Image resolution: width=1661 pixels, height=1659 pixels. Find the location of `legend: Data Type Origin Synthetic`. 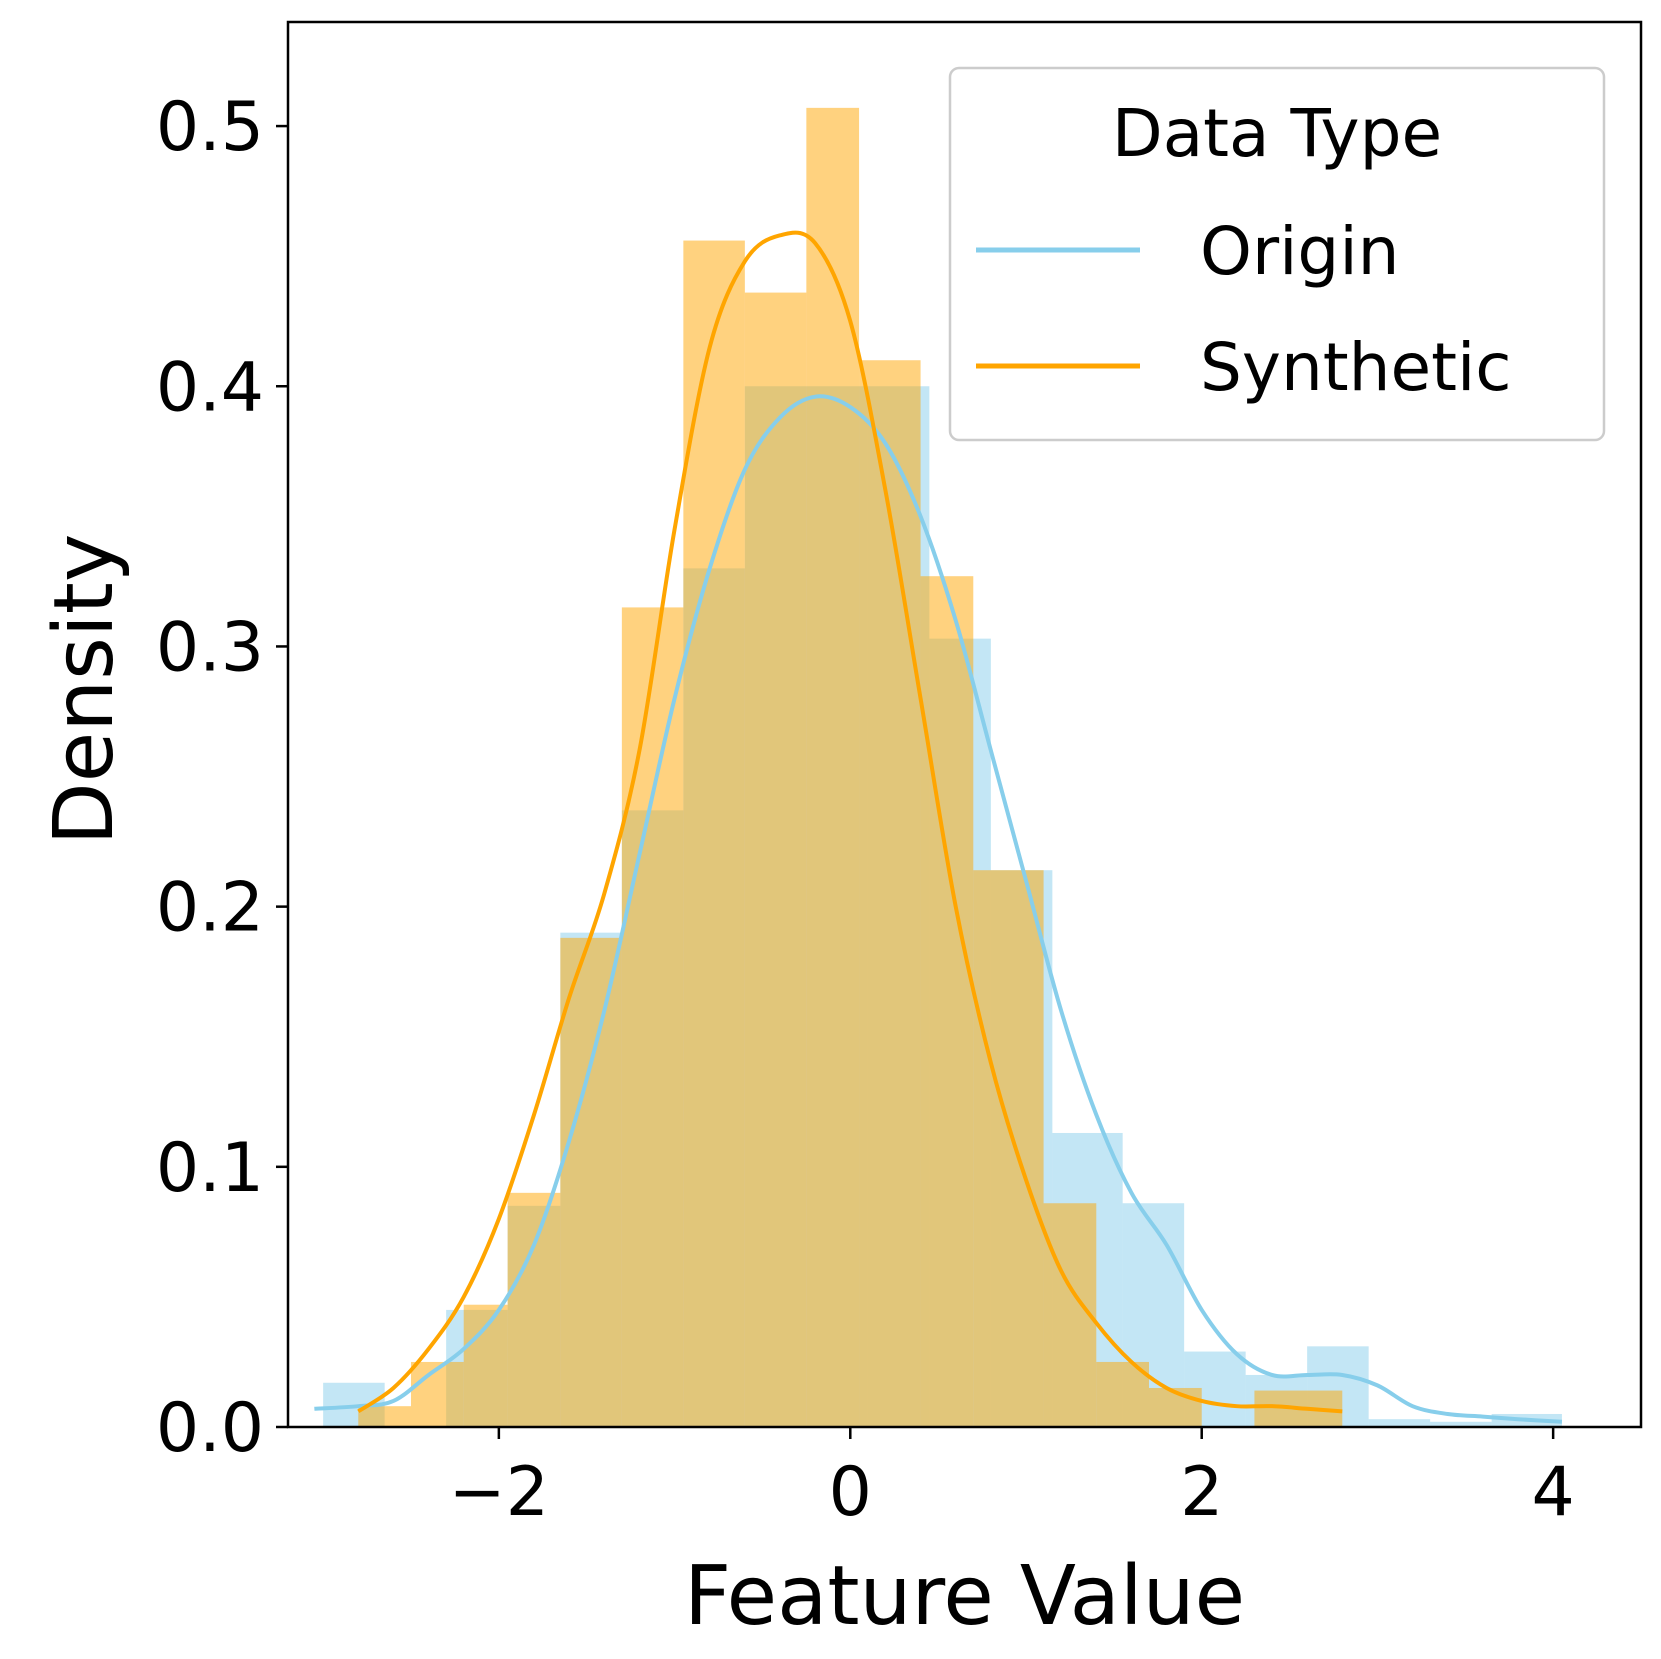

legend: Data Type Origin Synthetic is located at coordinates (1277, 254).